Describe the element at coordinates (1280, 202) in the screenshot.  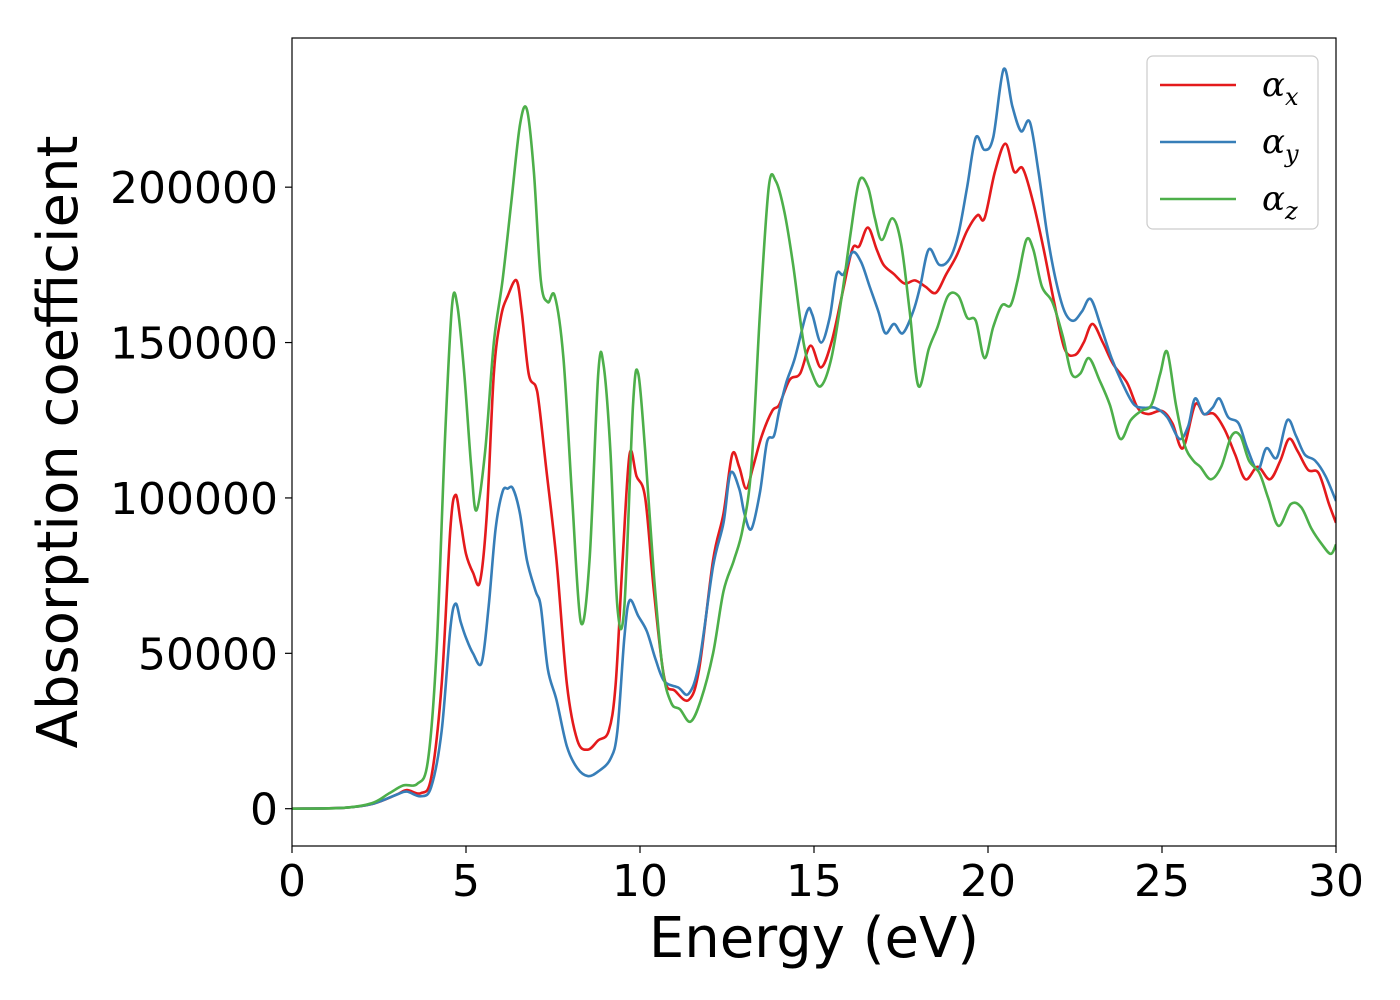
I see `legend-label-z: αz` at that location.